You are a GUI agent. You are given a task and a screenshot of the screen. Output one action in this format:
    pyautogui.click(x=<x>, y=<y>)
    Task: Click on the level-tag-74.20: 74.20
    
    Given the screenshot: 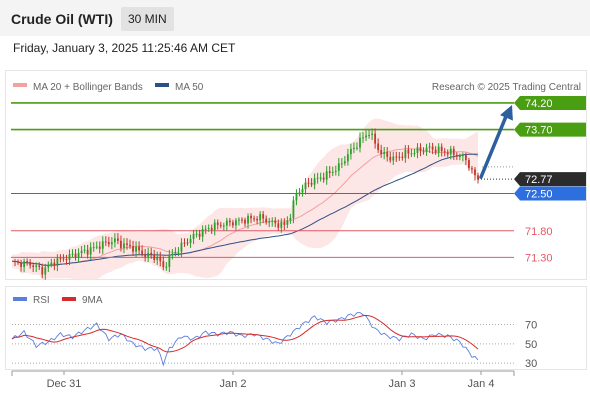 What is the action you would take?
    pyautogui.click(x=550, y=102)
    